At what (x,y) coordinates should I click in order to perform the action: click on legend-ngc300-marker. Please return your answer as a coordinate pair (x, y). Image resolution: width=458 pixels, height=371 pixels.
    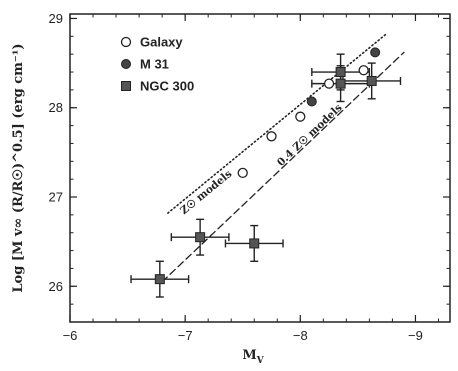
    Looking at the image, I should click on (126, 86).